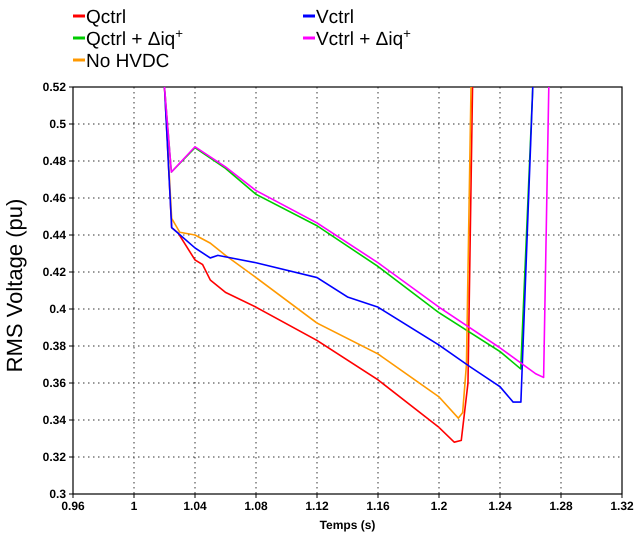 The width and height of the screenshot is (638, 537). I want to click on y-tick-label: 0.3, so click(57, 494).